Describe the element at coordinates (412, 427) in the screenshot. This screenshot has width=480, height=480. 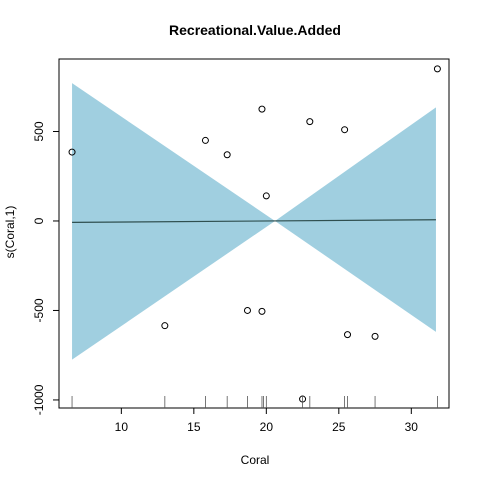
I see `x-tick-label-4: 30` at that location.